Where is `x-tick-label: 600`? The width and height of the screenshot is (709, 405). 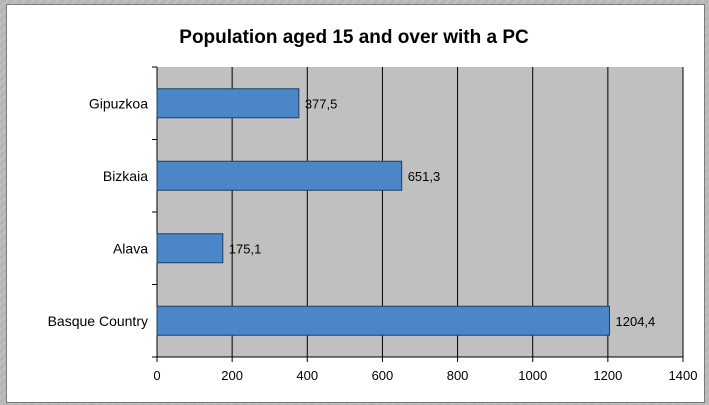
x-tick-label: 600 is located at coordinates (383, 375).